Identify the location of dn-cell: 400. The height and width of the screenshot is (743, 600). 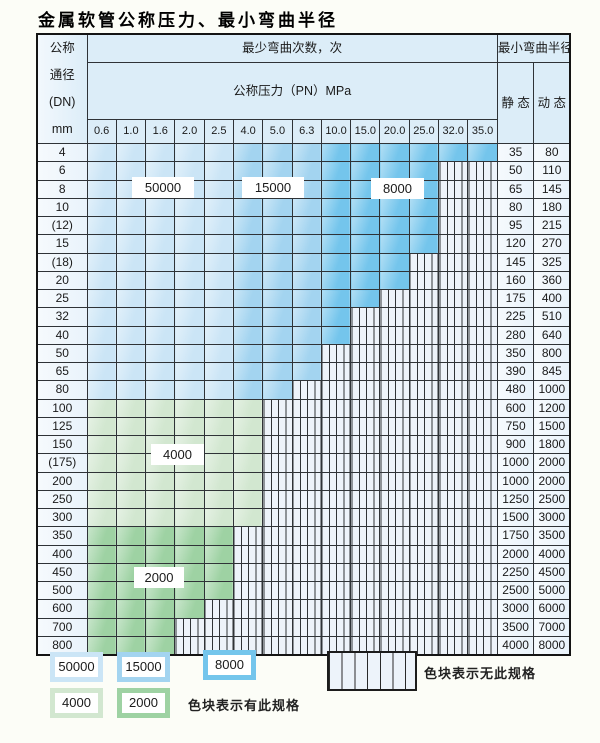
(62, 554).